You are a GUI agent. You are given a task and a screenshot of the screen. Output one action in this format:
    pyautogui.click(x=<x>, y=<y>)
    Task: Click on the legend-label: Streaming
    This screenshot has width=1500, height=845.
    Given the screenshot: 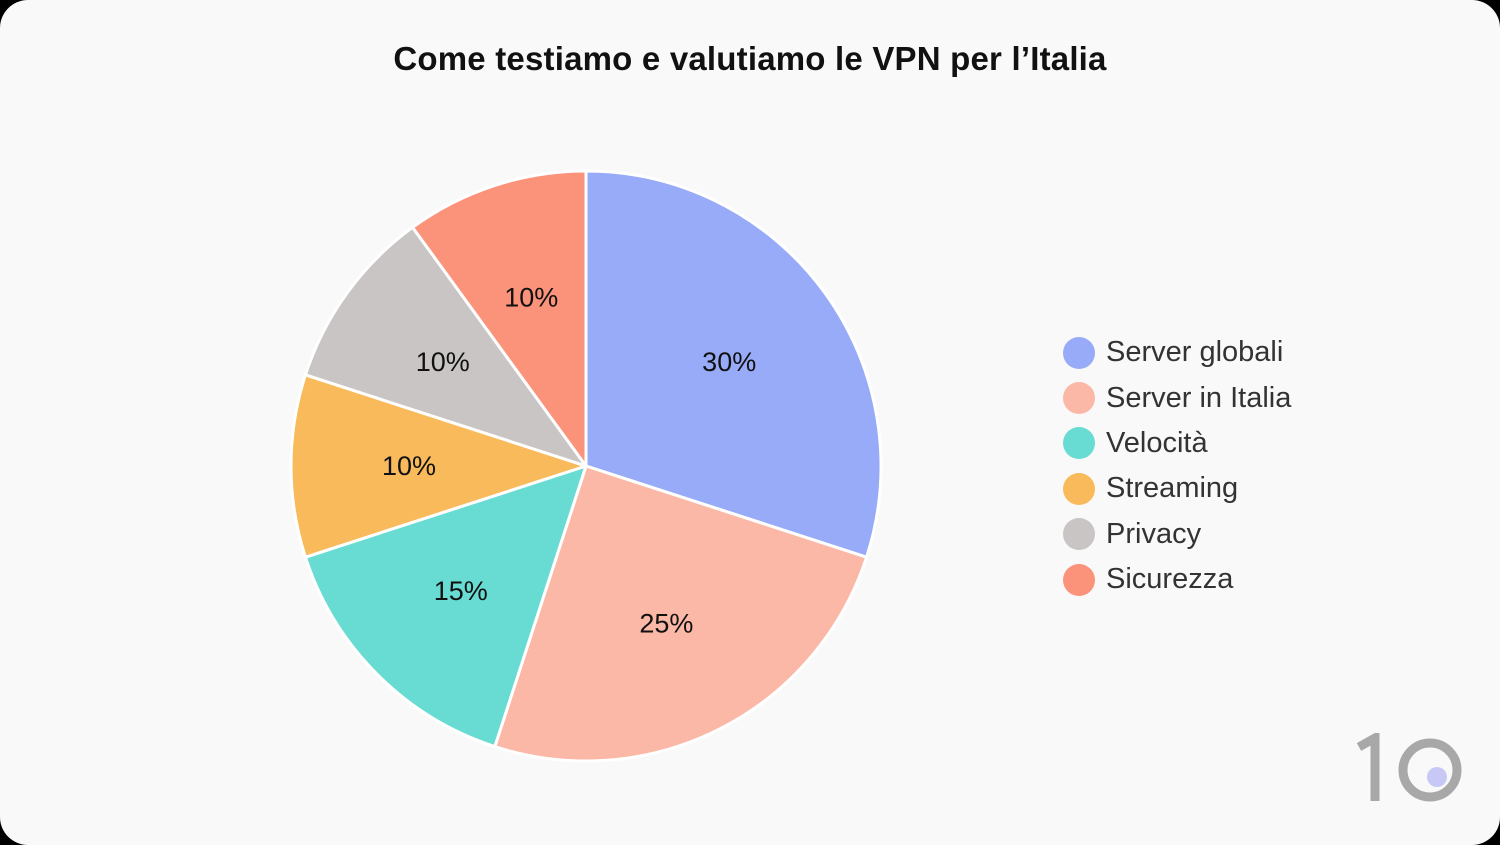 What is the action you would take?
    pyautogui.click(x=1172, y=488)
    